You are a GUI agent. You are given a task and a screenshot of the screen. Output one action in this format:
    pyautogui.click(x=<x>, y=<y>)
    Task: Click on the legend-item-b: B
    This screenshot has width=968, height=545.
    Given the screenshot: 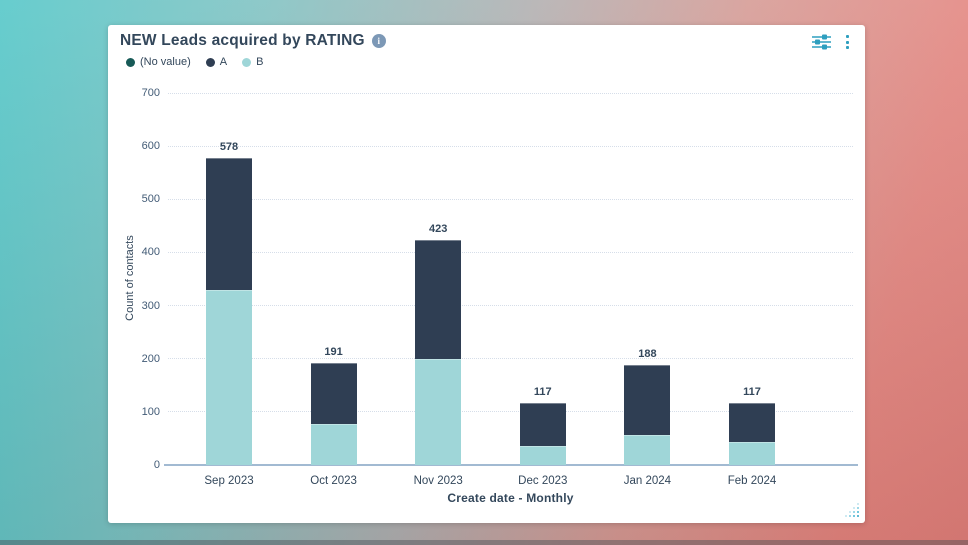 What is the action you would take?
    pyautogui.click(x=252, y=62)
    